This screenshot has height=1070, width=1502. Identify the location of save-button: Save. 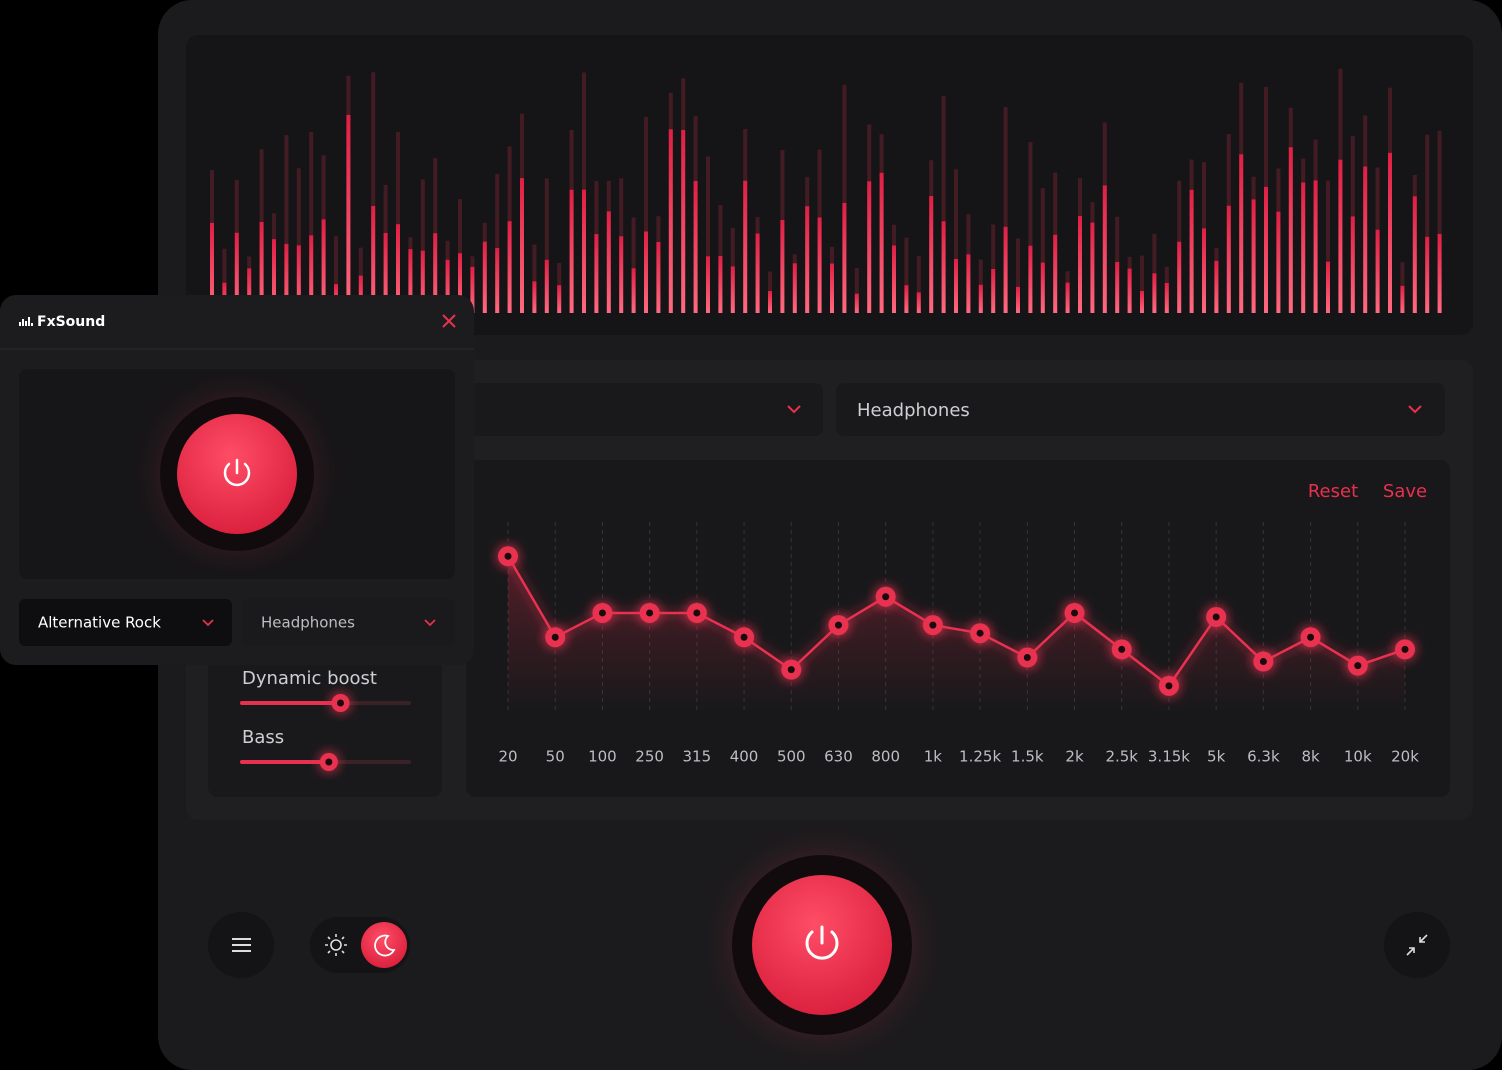
(1405, 491).